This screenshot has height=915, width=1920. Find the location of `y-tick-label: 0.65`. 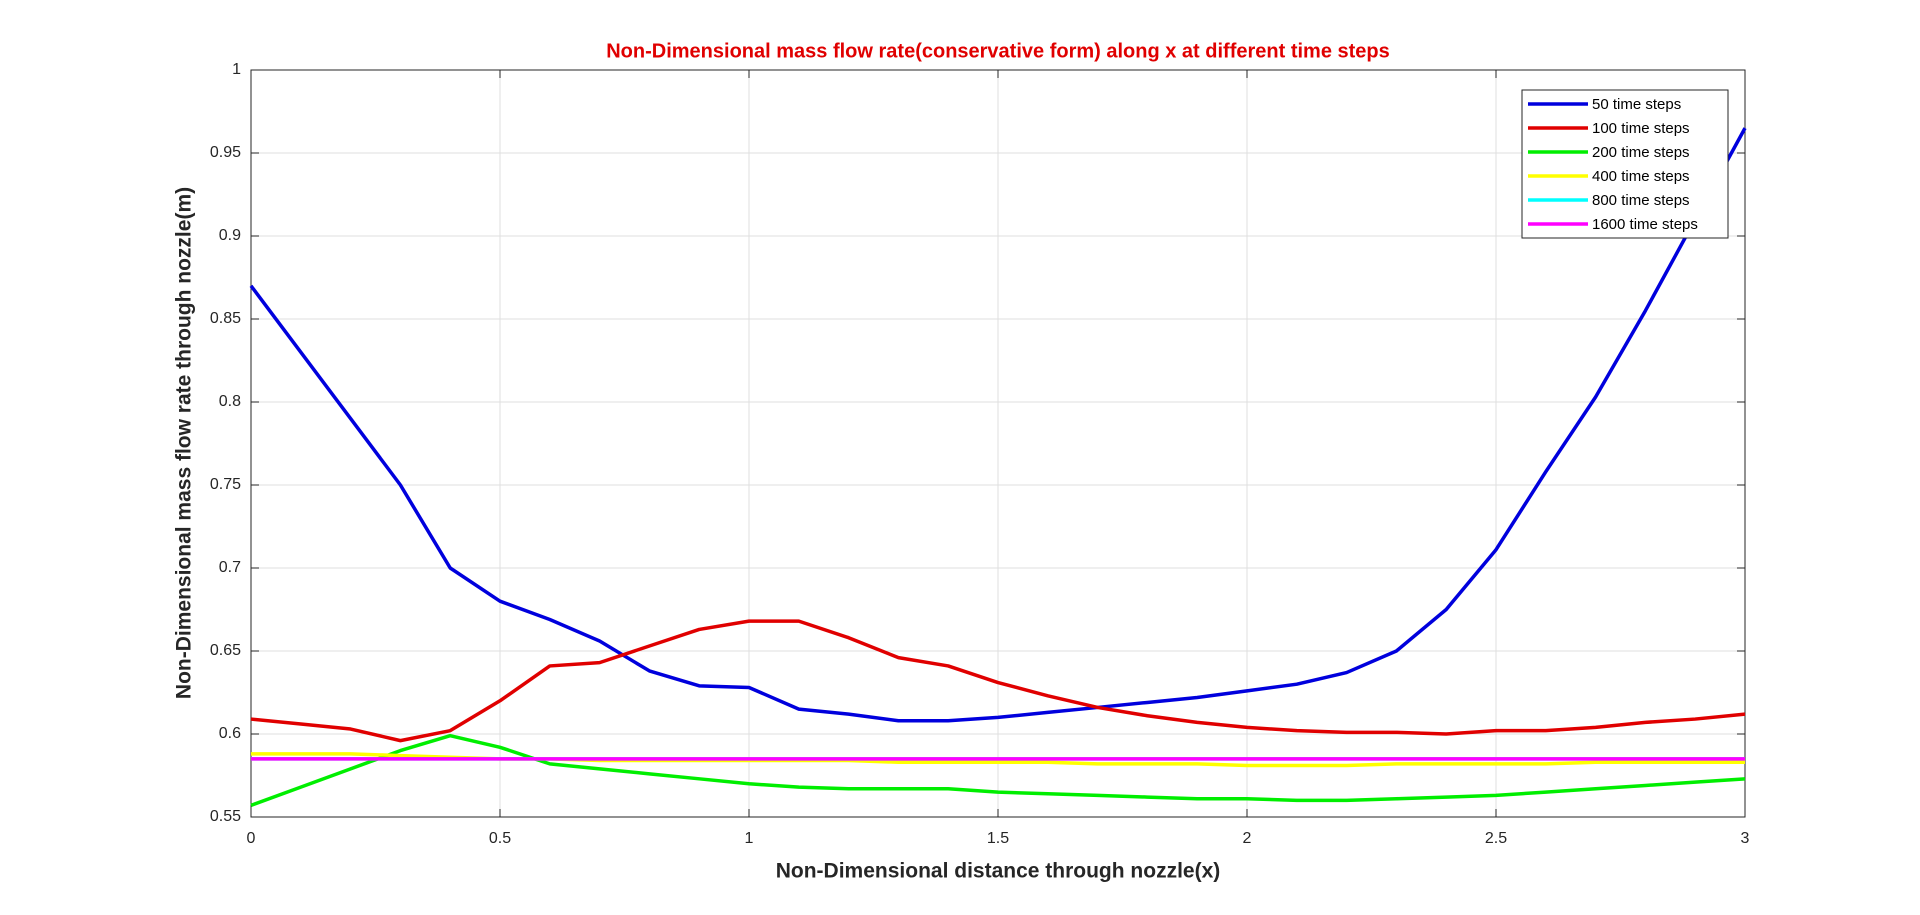

y-tick-label: 0.65 is located at coordinates (225, 650).